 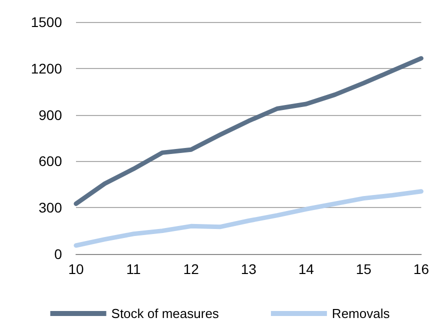 I want to click on x-tick-label: 16, so click(x=421, y=269).